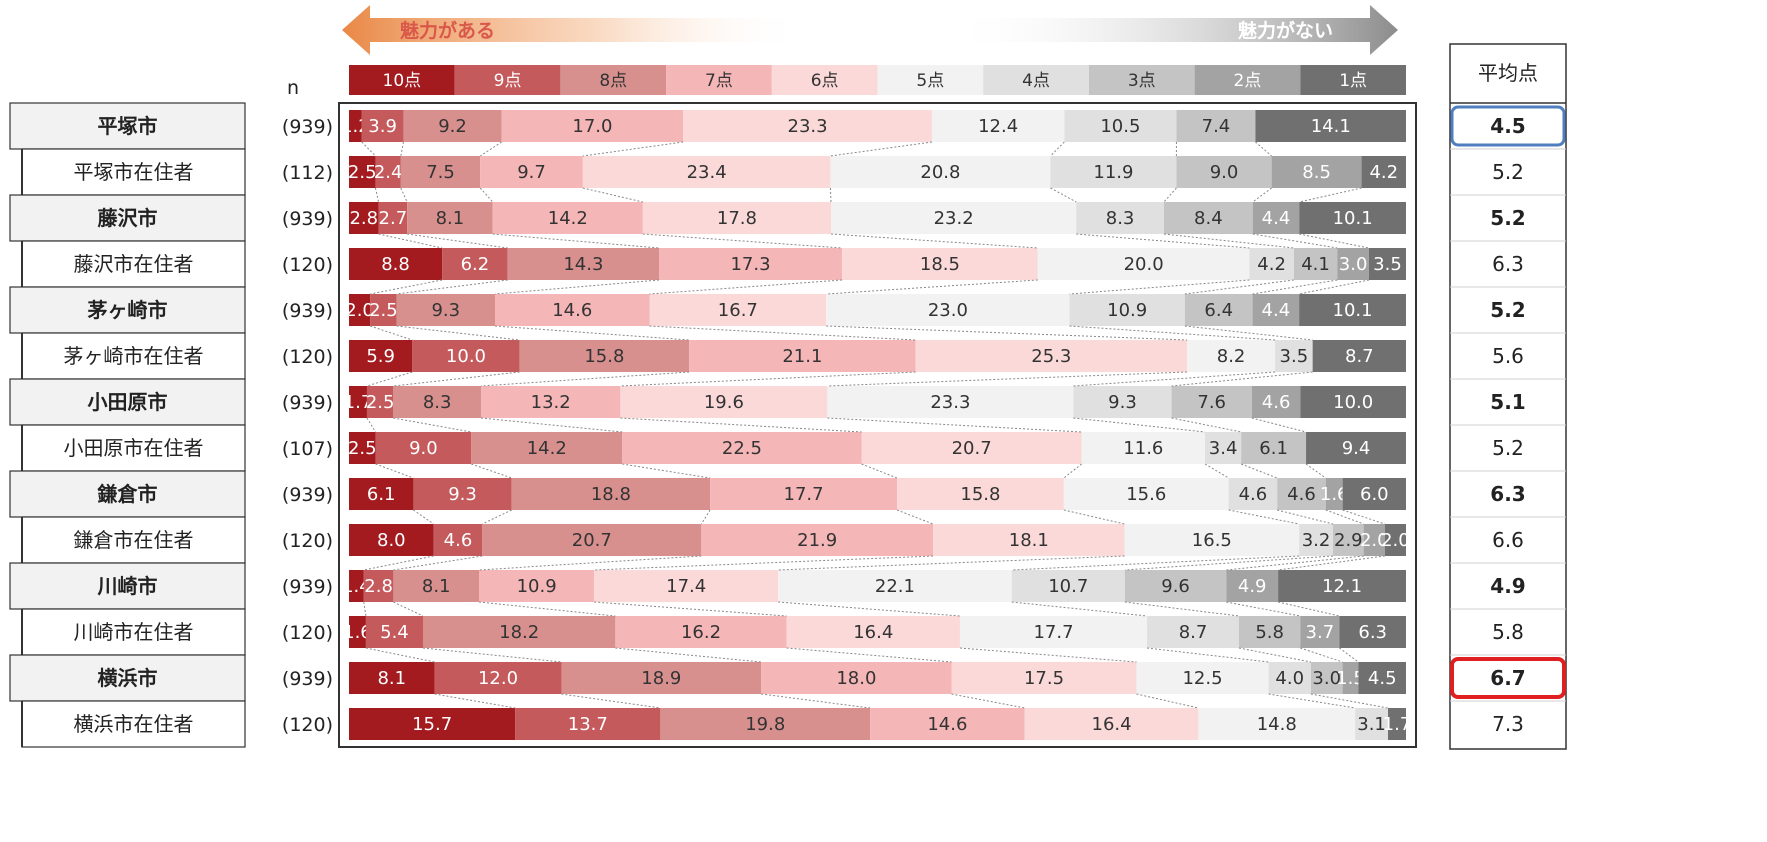  What do you see at coordinates (1334, 494) in the screenshot?
I see `bar-value-label: 1.6` at bounding box center [1334, 494].